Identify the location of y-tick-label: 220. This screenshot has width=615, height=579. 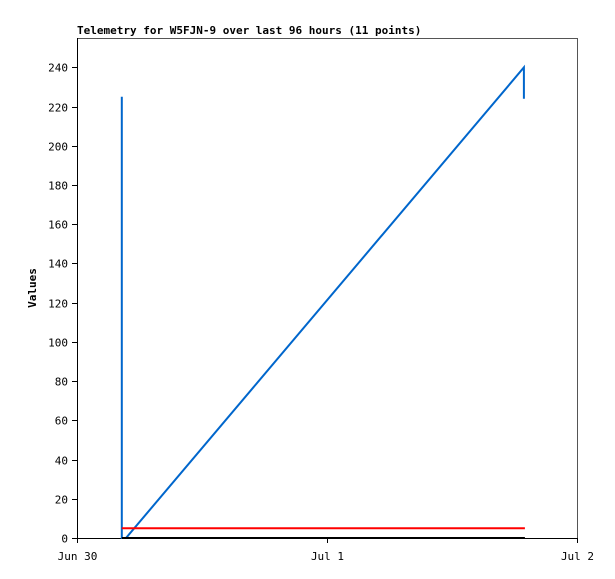
(58, 108).